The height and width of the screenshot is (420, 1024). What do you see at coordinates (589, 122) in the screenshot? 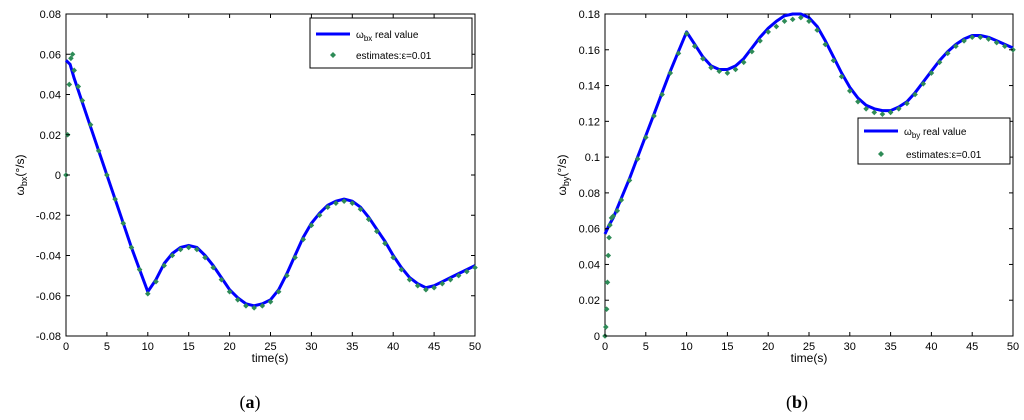
I see `y-tick-label: 0.12` at bounding box center [589, 122].